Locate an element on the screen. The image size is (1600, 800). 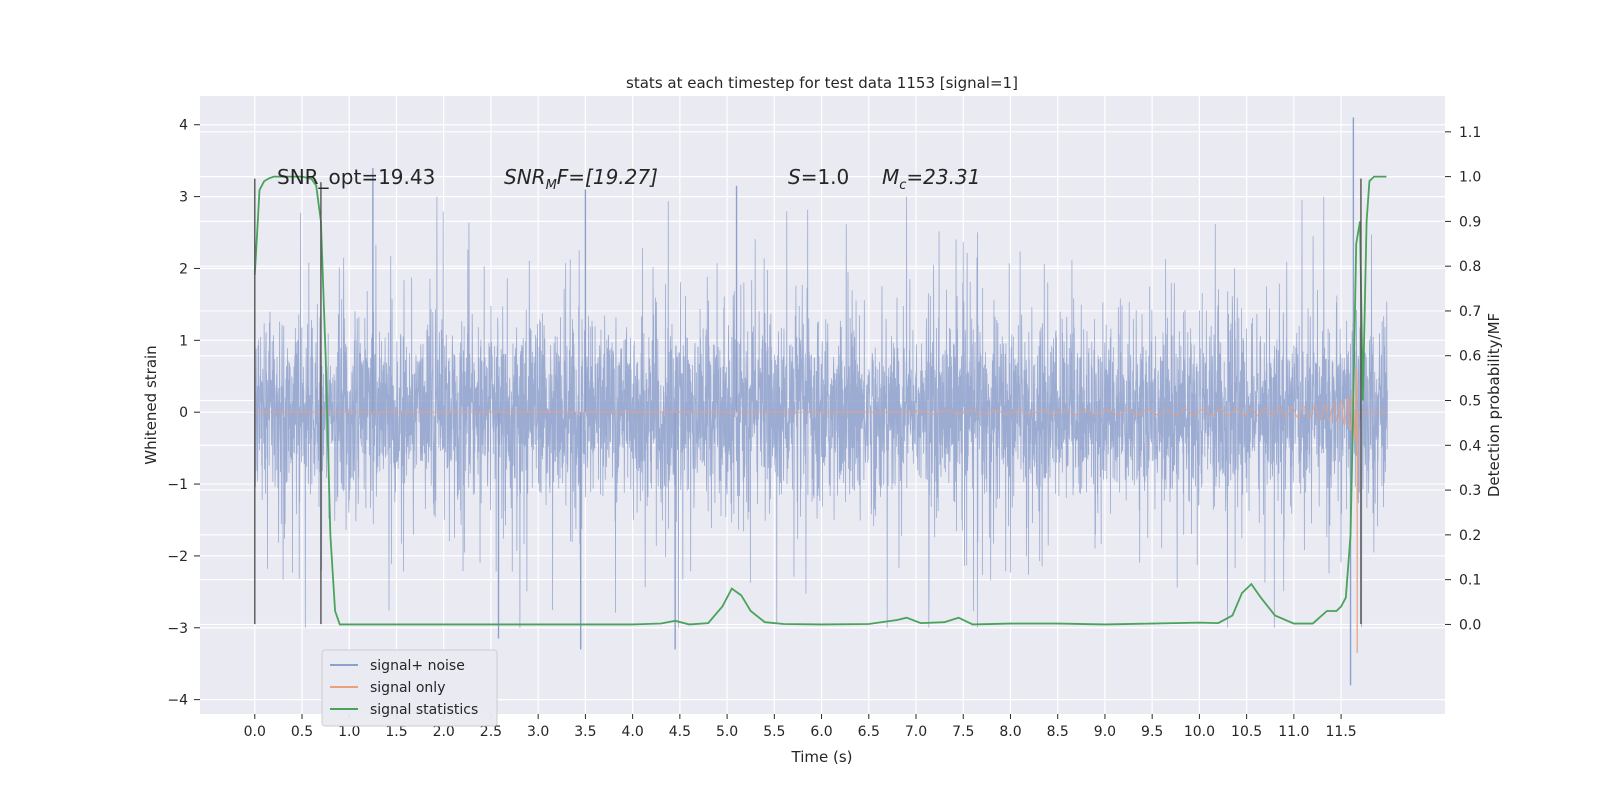
annotation: Mc=23.31 is located at coordinates (931, 179).